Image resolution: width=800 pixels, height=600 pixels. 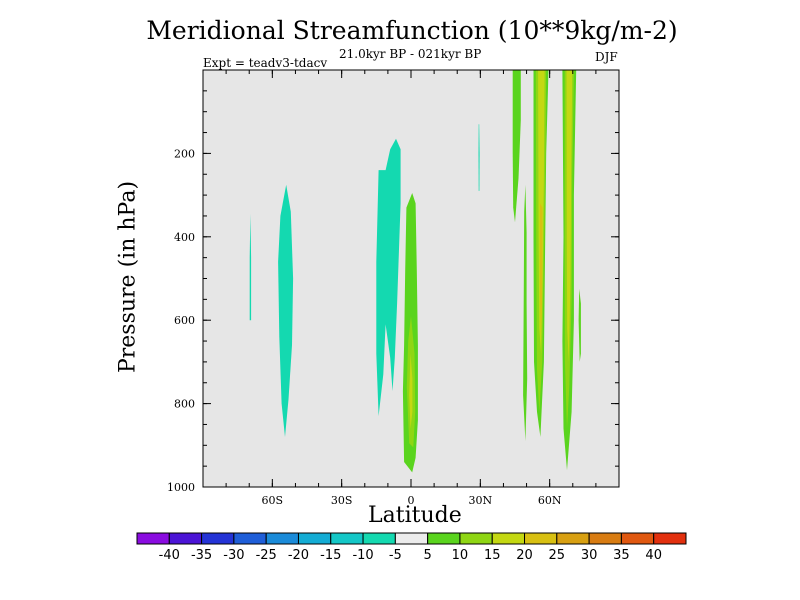 I want to click on colorbar: -40 -35 -30 -25 -20 -15 -10 -5 5 10 15 20 25 30 35 40, so click(x=411, y=547).